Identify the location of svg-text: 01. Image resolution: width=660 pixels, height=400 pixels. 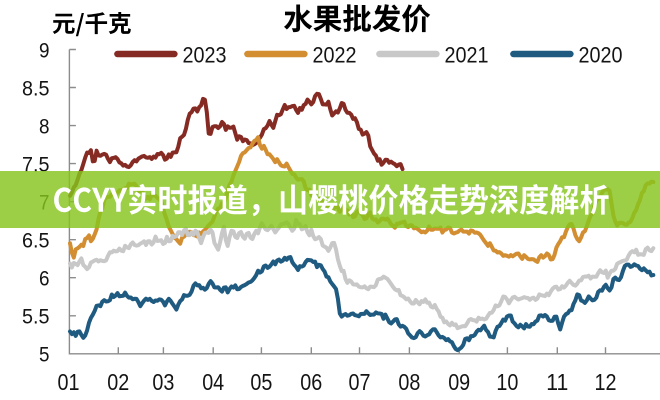
(69, 382).